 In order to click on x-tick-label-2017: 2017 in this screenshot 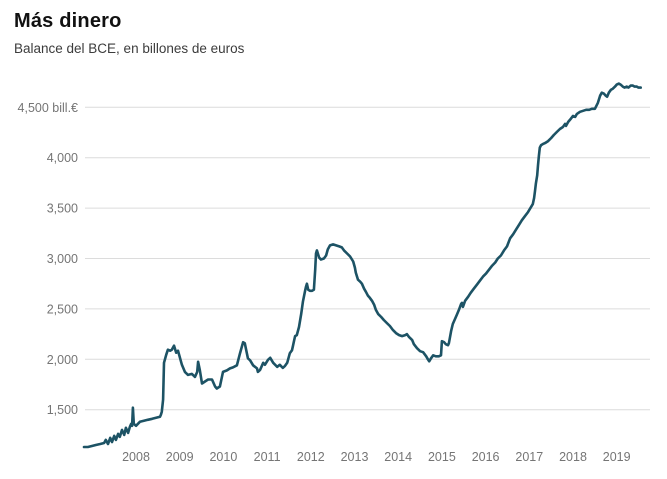, I will do `click(529, 457)`.